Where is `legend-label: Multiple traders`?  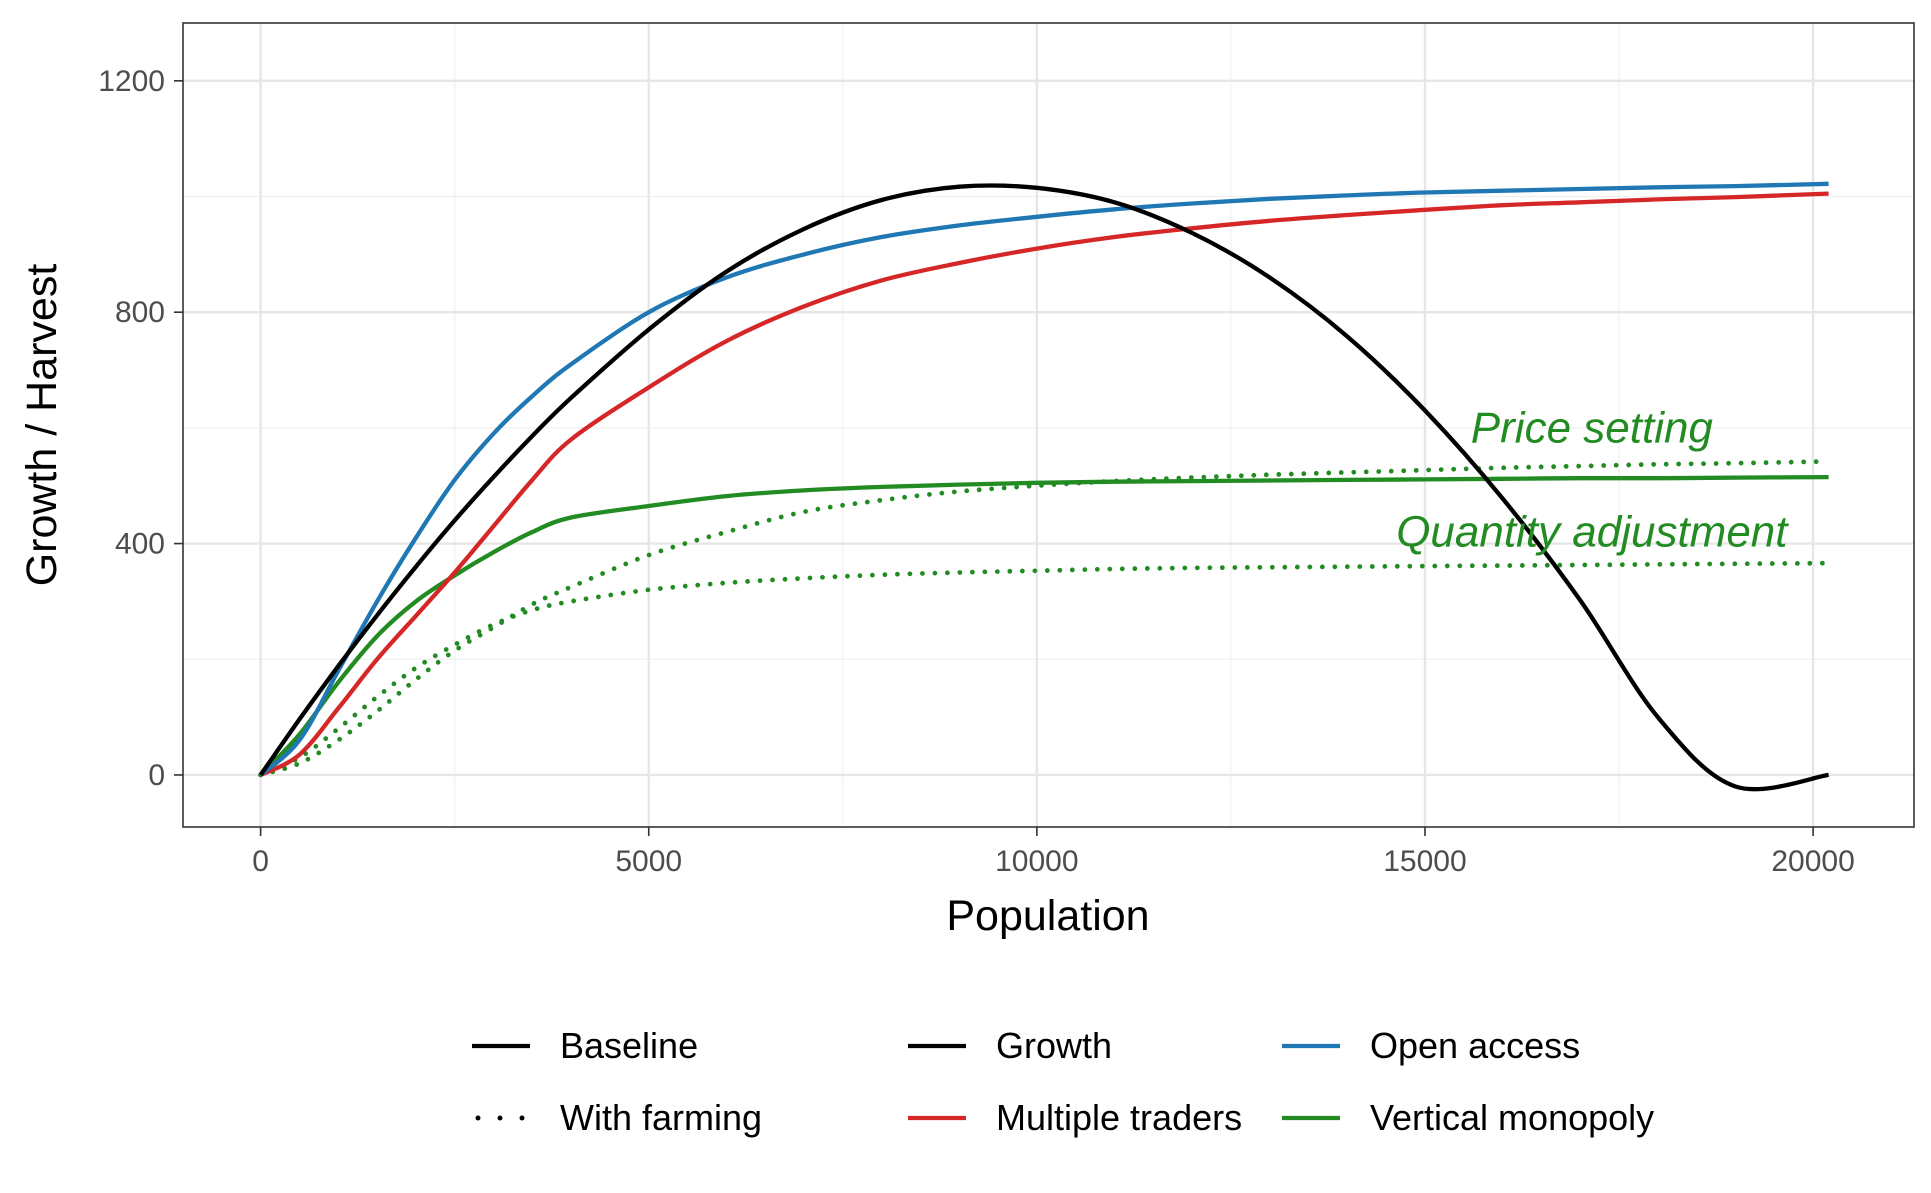
legend-label: Multiple traders is located at coordinates (1119, 1117).